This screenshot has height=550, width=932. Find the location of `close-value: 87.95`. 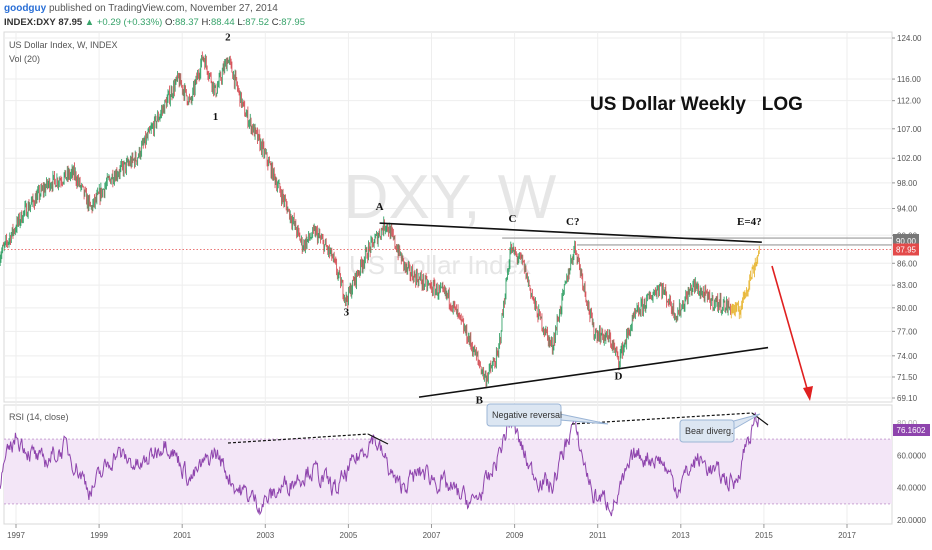

close-value: 87.95 is located at coordinates (293, 22).